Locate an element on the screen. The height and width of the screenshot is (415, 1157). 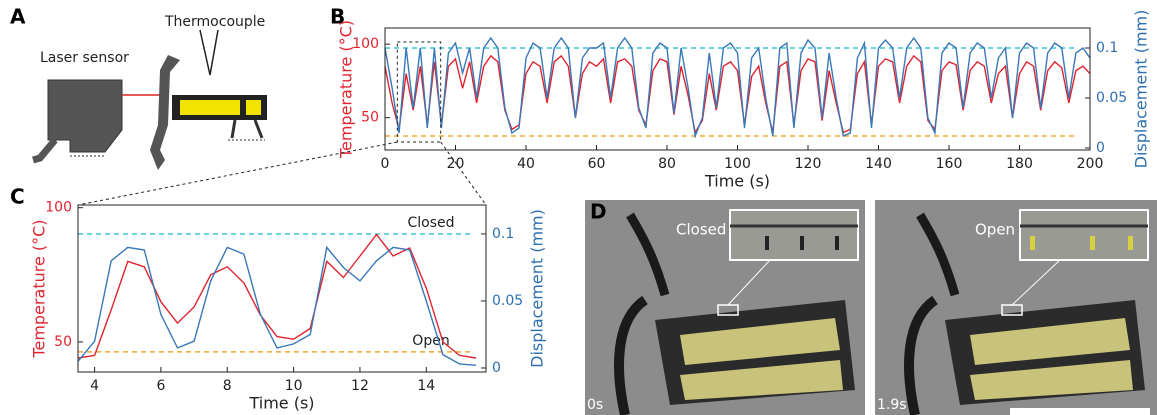
x-tick-label: 80 is located at coordinates (667, 164).